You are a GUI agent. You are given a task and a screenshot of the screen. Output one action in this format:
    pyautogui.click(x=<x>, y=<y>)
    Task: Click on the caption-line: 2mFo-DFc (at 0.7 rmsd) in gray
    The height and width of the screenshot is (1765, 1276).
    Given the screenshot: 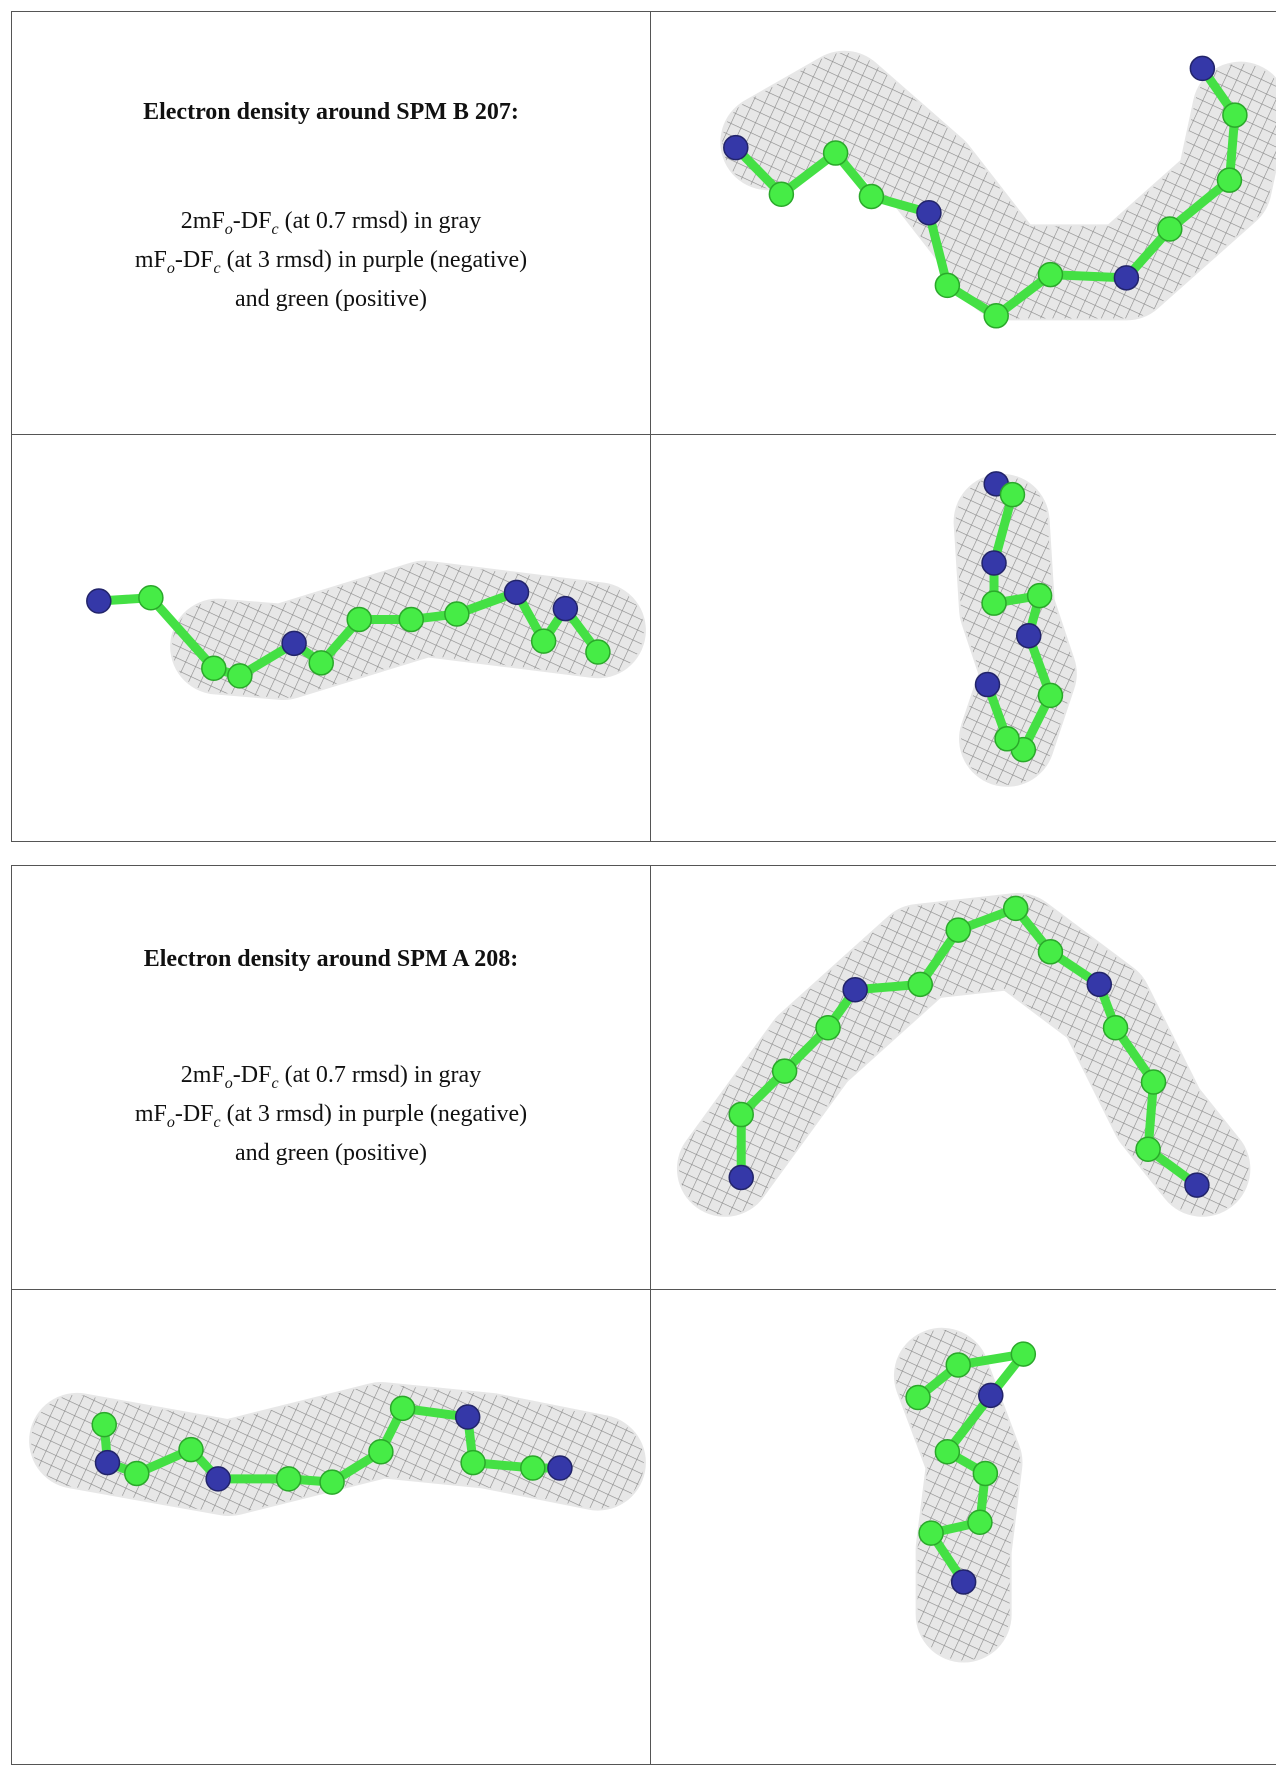 What is the action you would take?
    pyautogui.click(x=331, y=223)
    